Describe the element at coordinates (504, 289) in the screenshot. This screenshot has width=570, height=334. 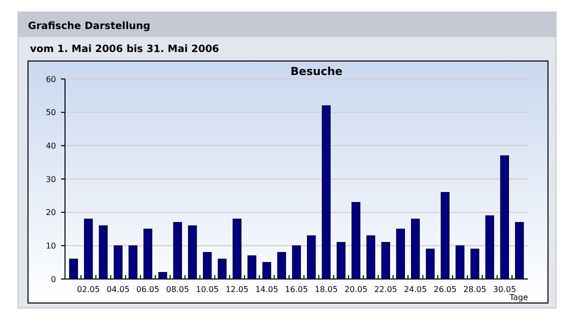
I see `x-tick-label: 30.05` at that location.